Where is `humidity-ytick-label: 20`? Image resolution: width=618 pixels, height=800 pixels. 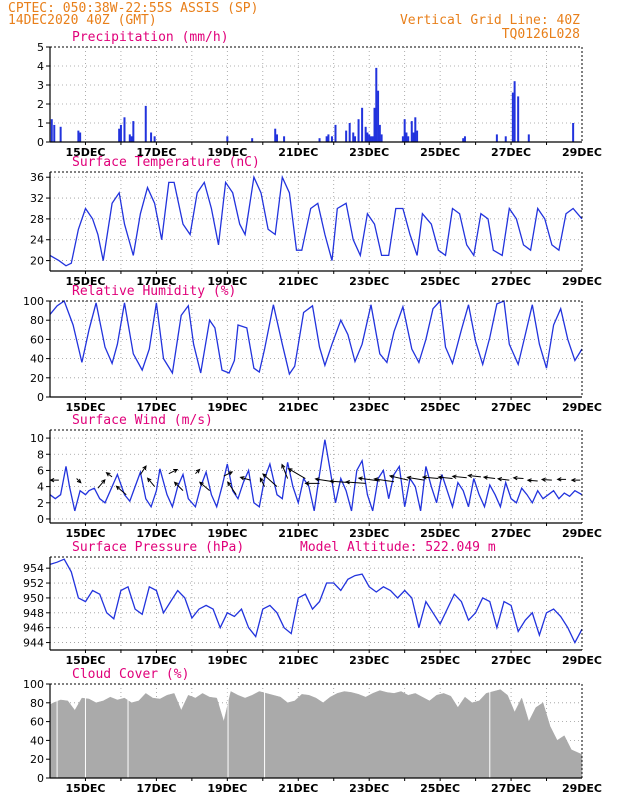
humidity-ytick-label: 20 is located at coordinates (37, 378).